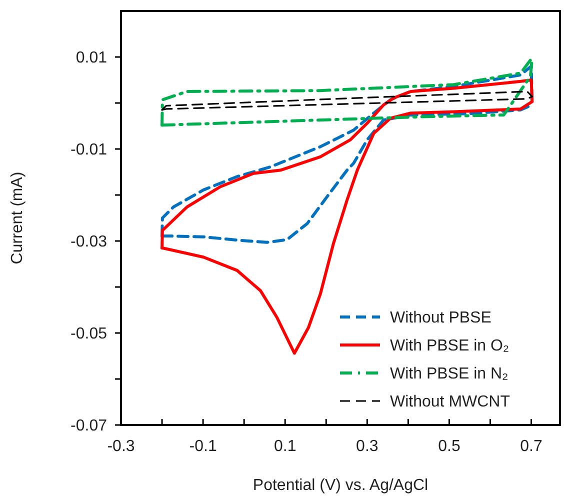  What do you see at coordinates (89, 150) in the screenshot?
I see `y-tick-label: -0.01` at bounding box center [89, 150].